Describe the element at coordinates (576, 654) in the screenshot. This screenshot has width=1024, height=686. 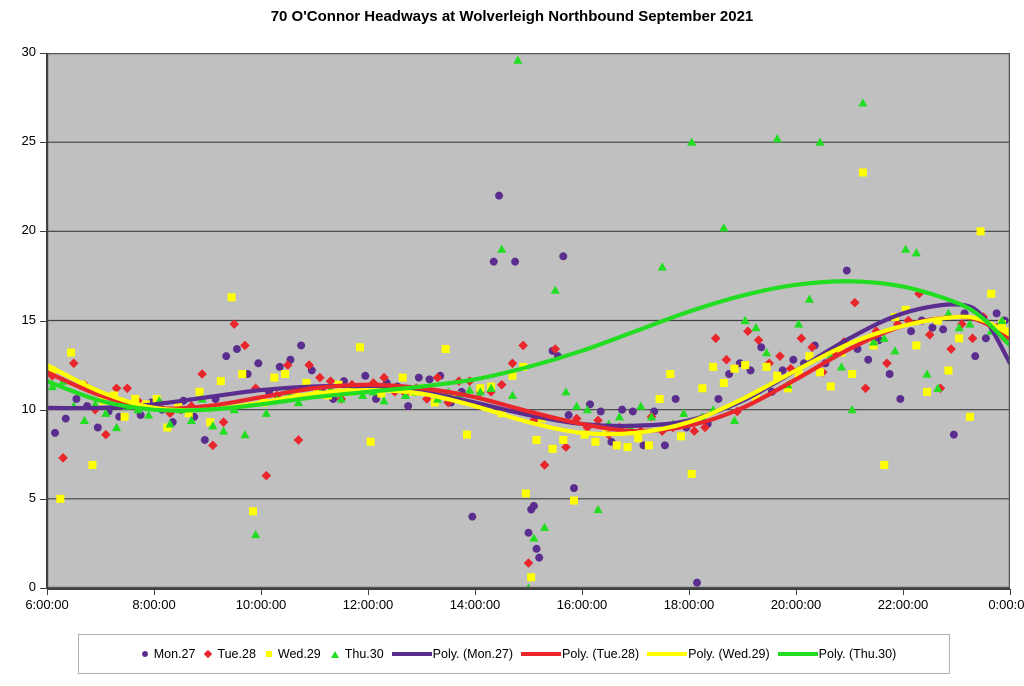
I see `legend-item-poly-tue-28-: Poly. (Tue.28)` at that location.